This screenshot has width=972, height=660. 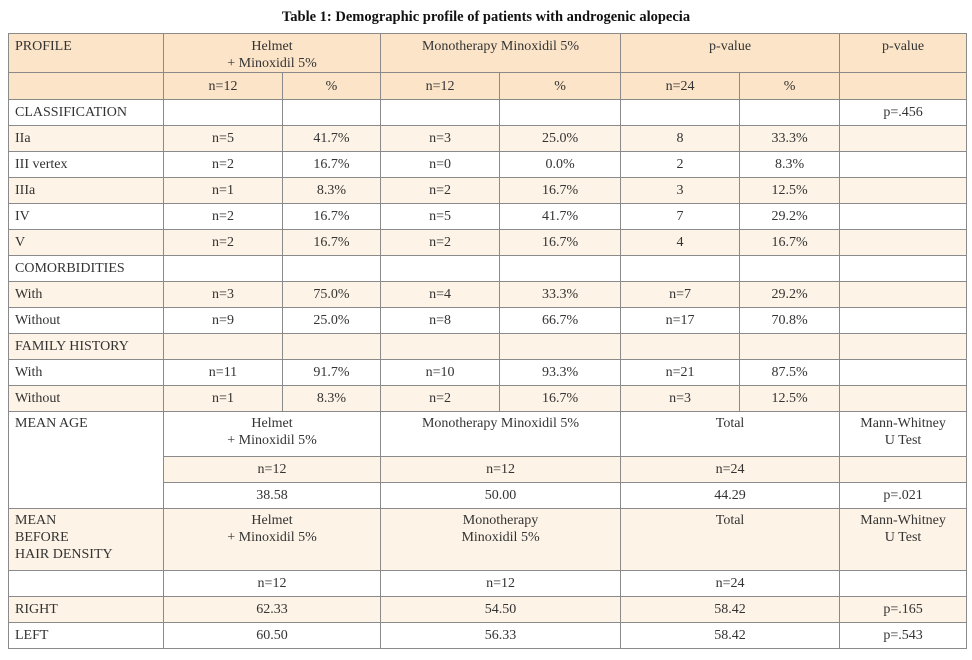 What do you see at coordinates (501, 53) in the screenshot?
I see `header-group-monotherapy: Monotherapy Minoxidil 5%` at bounding box center [501, 53].